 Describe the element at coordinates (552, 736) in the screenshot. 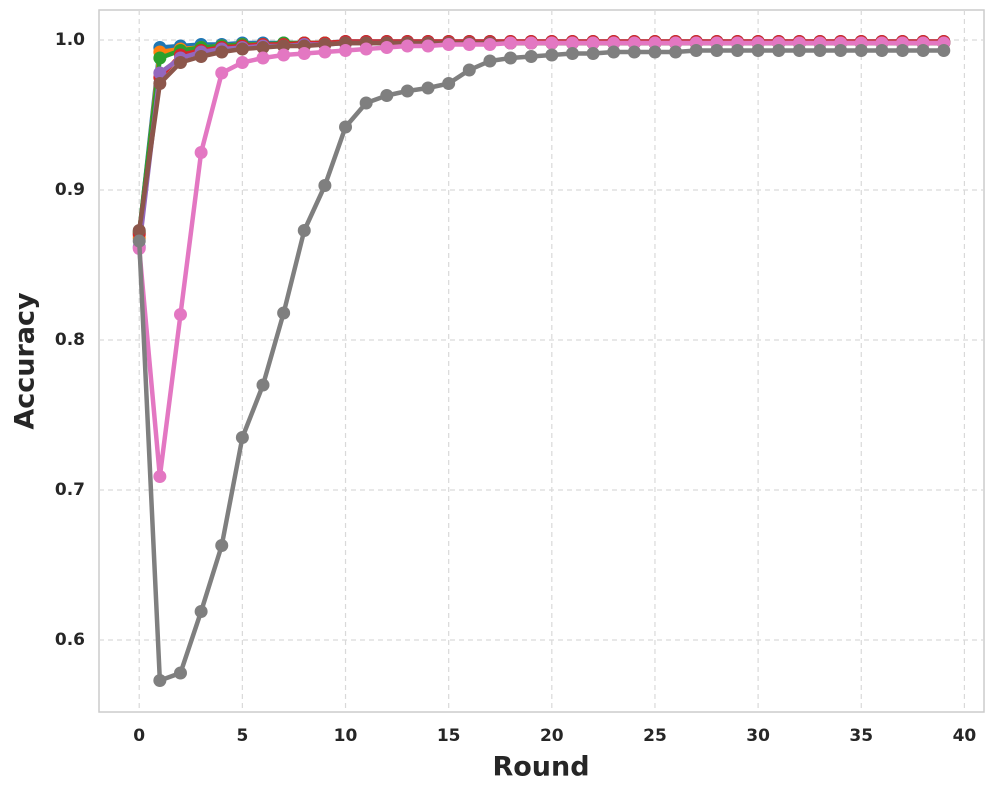

I see `x-tick-label: 20` at that location.